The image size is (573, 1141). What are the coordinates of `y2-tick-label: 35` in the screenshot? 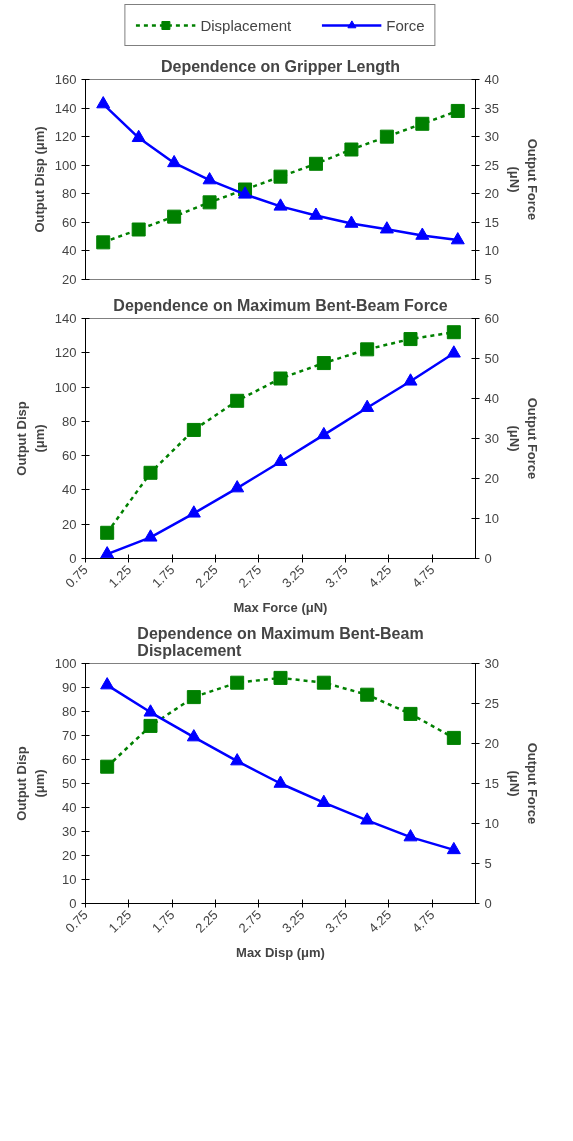 It's located at (491, 108).